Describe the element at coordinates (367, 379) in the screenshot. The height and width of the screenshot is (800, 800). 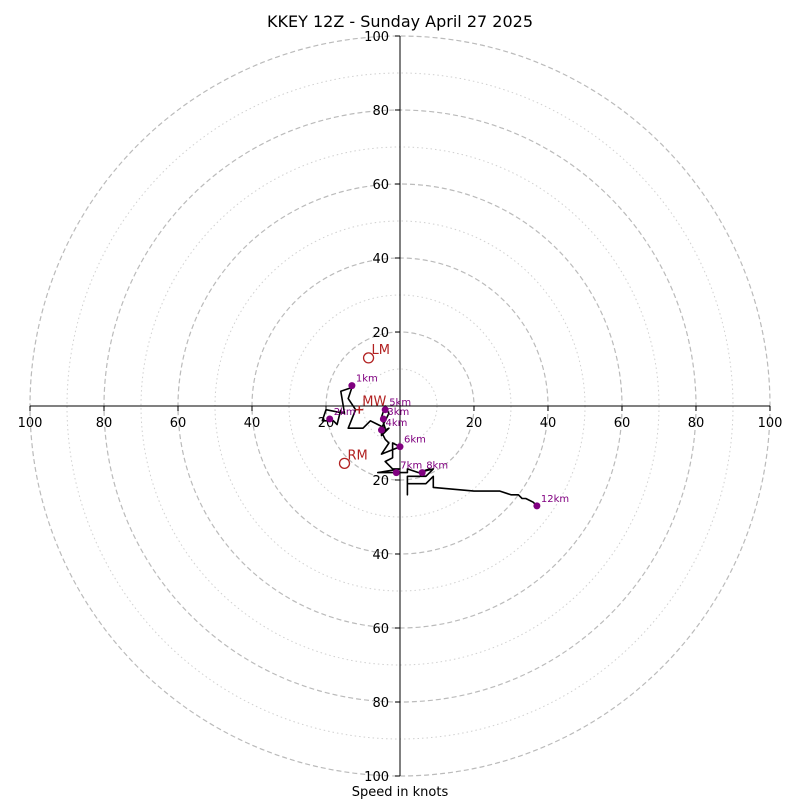
I see `height-marker-label-1km: 1km` at that location.